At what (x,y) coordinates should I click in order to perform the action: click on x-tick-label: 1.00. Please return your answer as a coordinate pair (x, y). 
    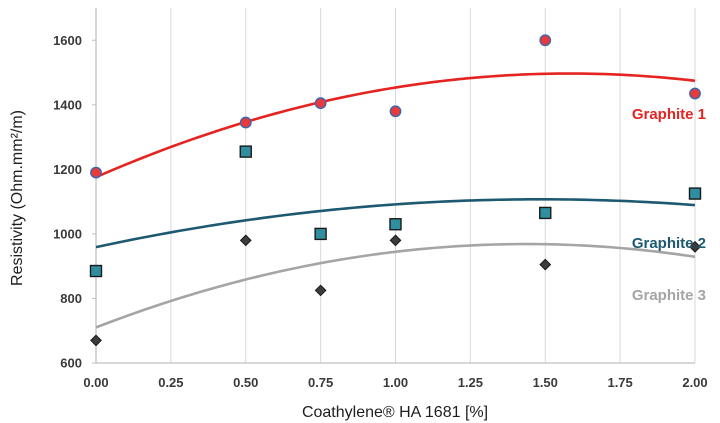
    Looking at the image, I should click on (395, 382).